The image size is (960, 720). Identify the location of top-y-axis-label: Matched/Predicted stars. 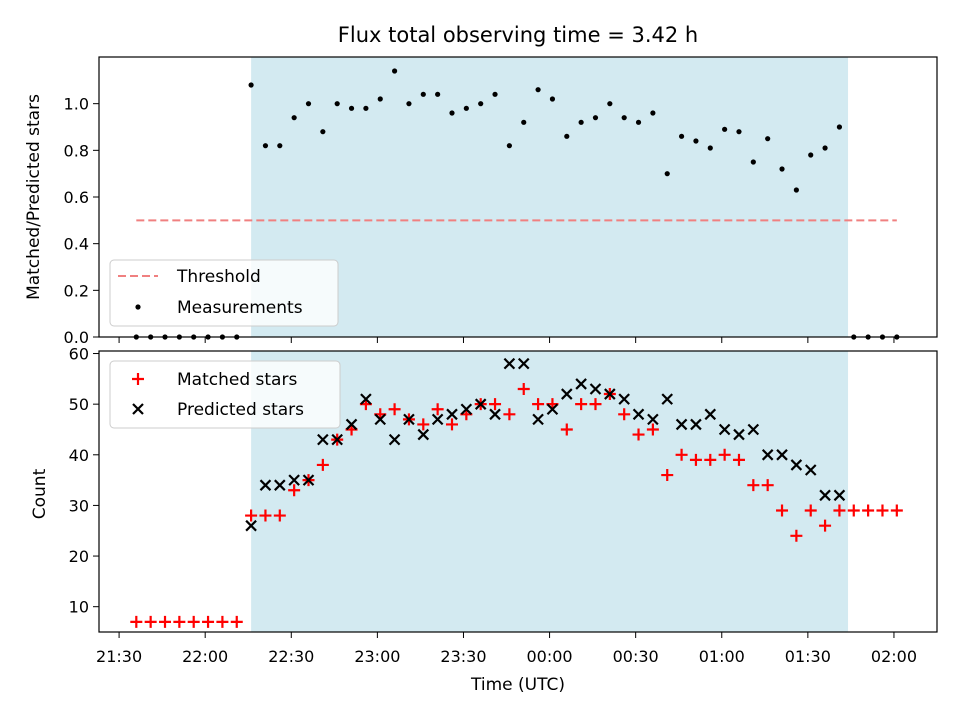
(34, 197).